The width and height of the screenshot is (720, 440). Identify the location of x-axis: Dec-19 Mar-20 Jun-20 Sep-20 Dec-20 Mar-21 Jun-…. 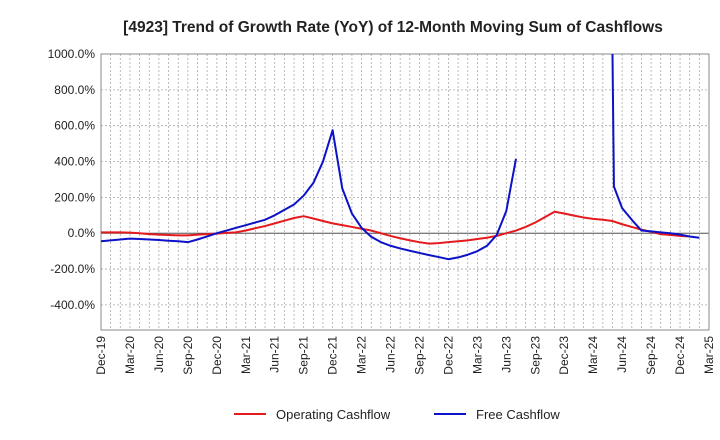
(405, 355).